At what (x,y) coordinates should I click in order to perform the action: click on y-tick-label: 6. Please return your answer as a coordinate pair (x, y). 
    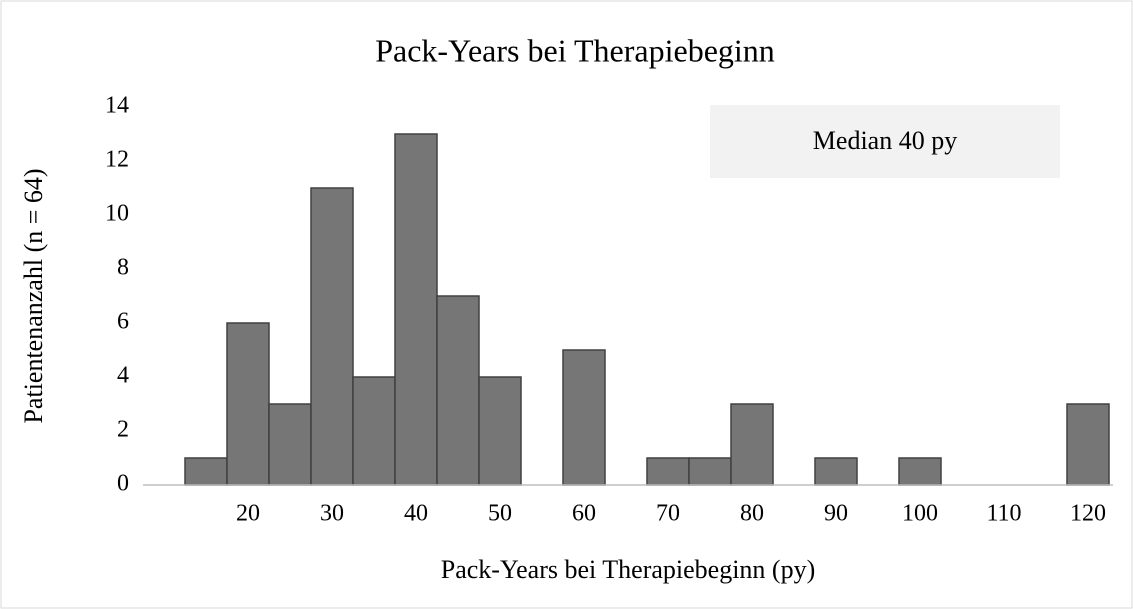
    Looking at the image, I should click on (123, 322).